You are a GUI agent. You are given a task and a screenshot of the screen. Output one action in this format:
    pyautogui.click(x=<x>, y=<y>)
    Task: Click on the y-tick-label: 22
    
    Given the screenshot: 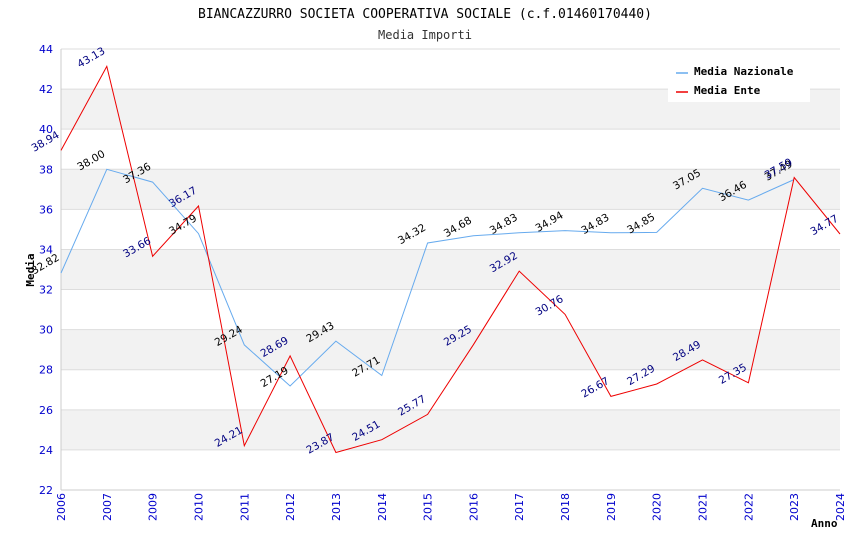 What is the action you would take?
    pyautogui.click(x=46, y=490)
    